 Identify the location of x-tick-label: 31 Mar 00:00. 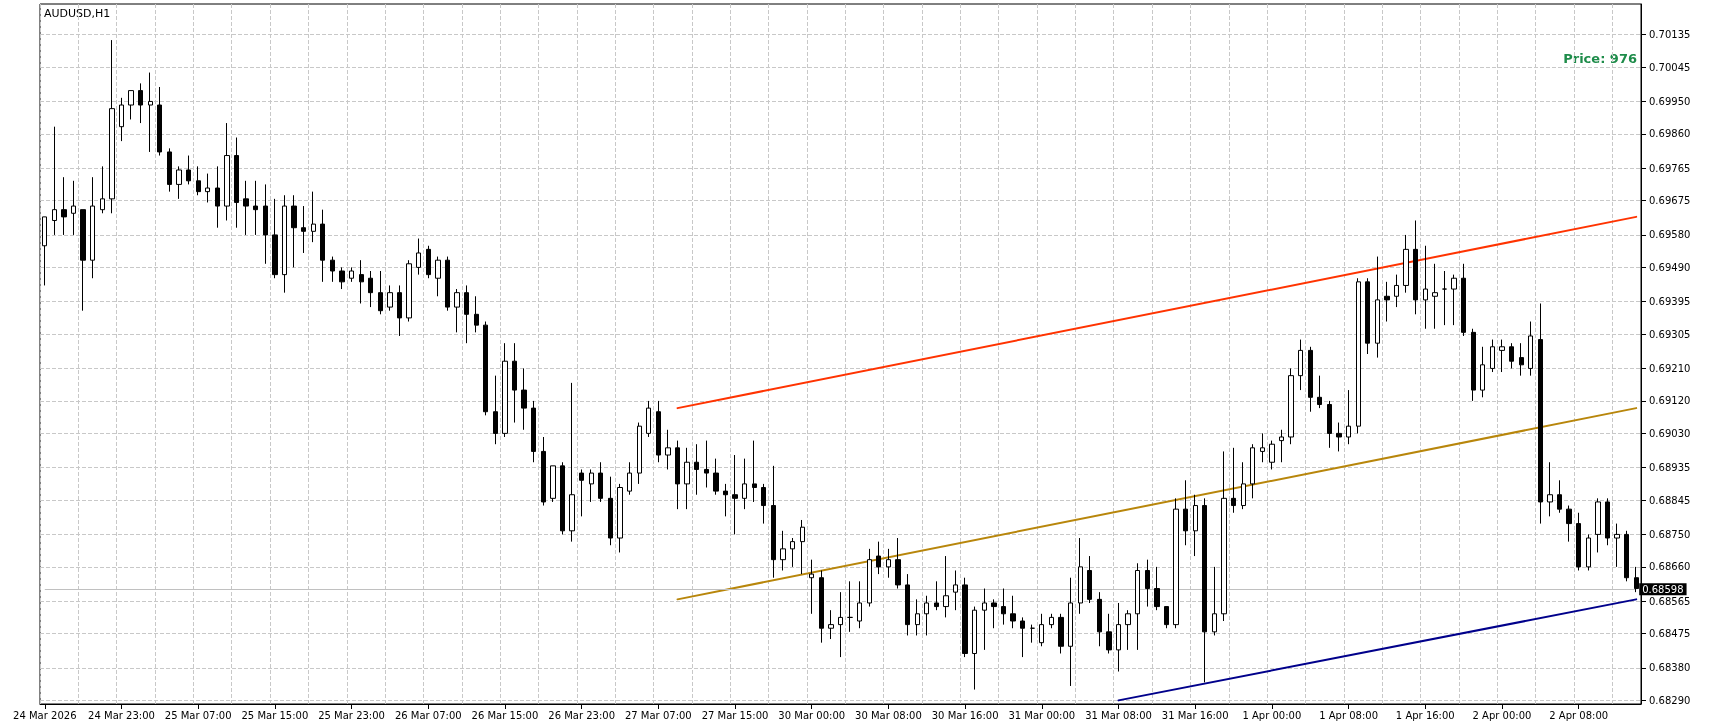
(1042, 715).